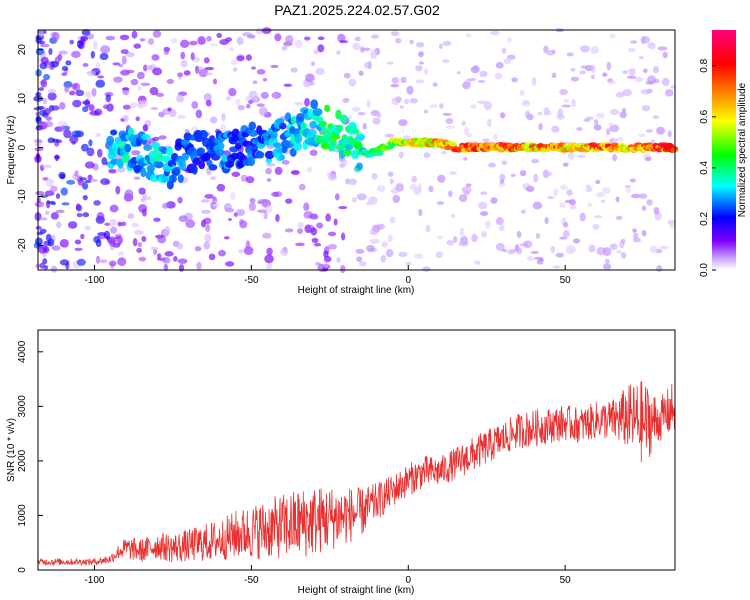  I want to click on x-tick-label: -100, so click(94, 580).